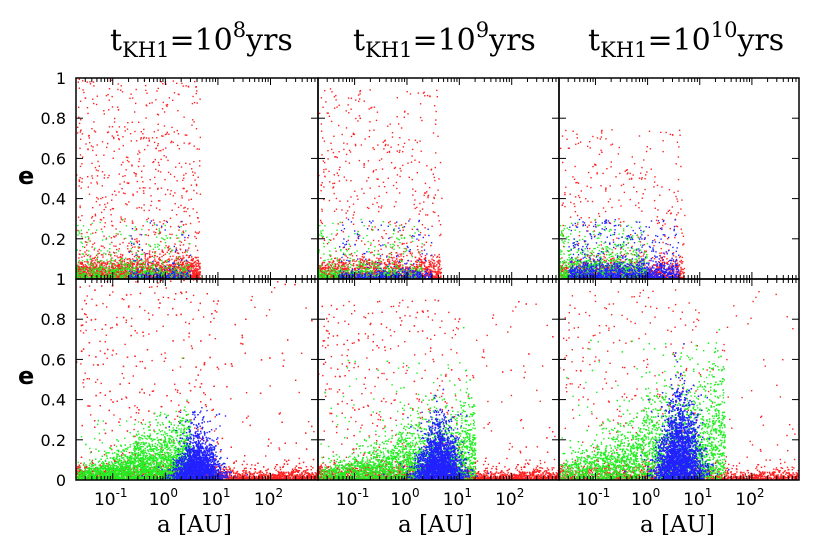  What do you see at coordinates (444, 40) in the screenshot?
I see `column-title-2: tKH1=109yrs` at bounding box center [444, 40].